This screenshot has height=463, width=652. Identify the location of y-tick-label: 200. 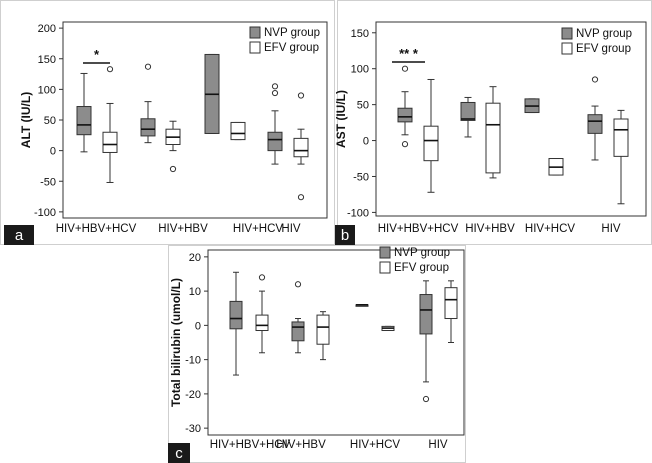
(47, 29).